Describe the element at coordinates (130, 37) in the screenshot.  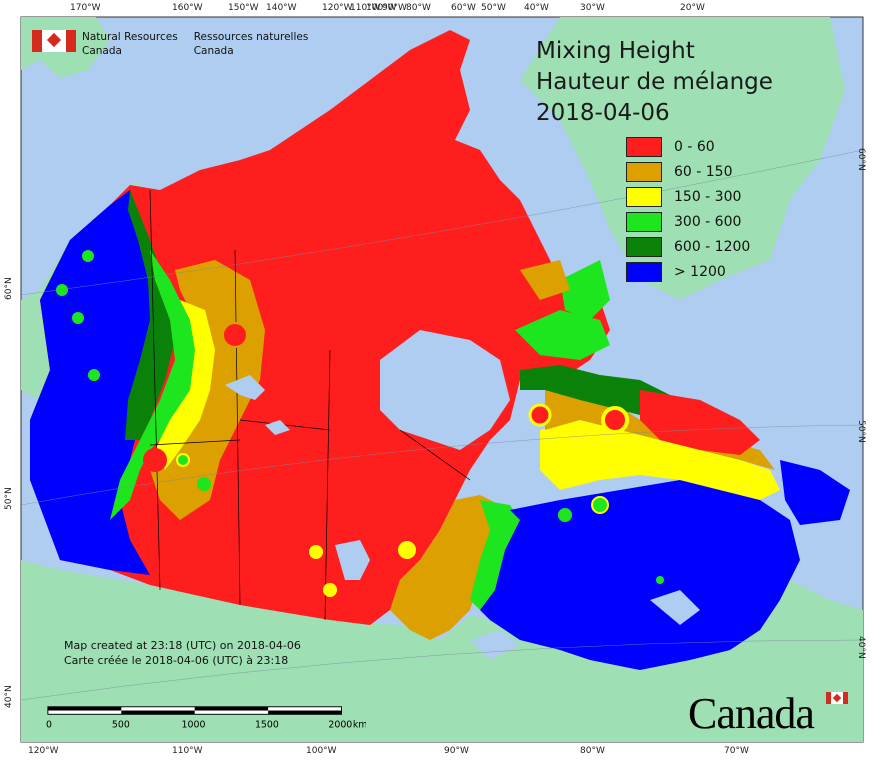
I see `agency-en-line1: Natural Resources` at that location.